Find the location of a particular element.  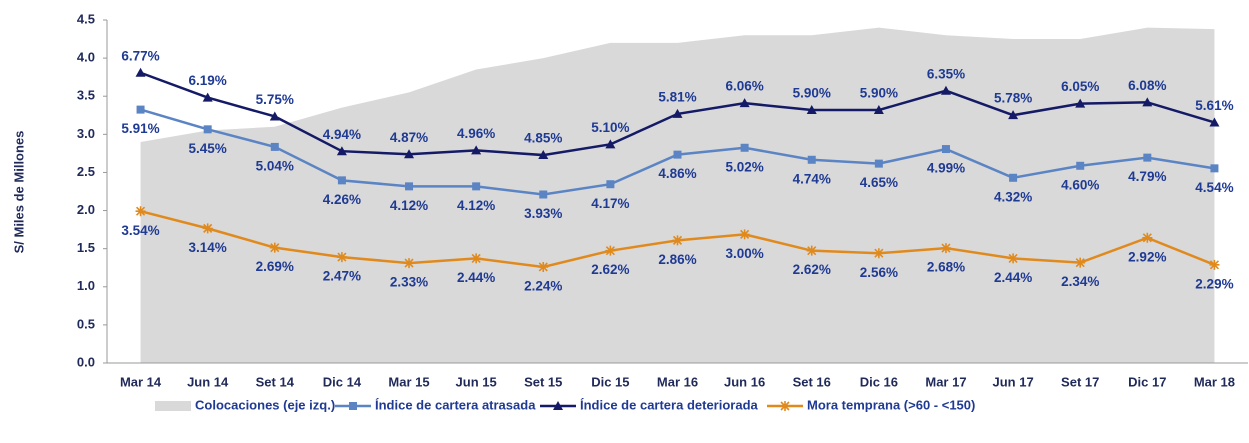

y-tick-label: 0.5 is located at coordinates (86, 323).